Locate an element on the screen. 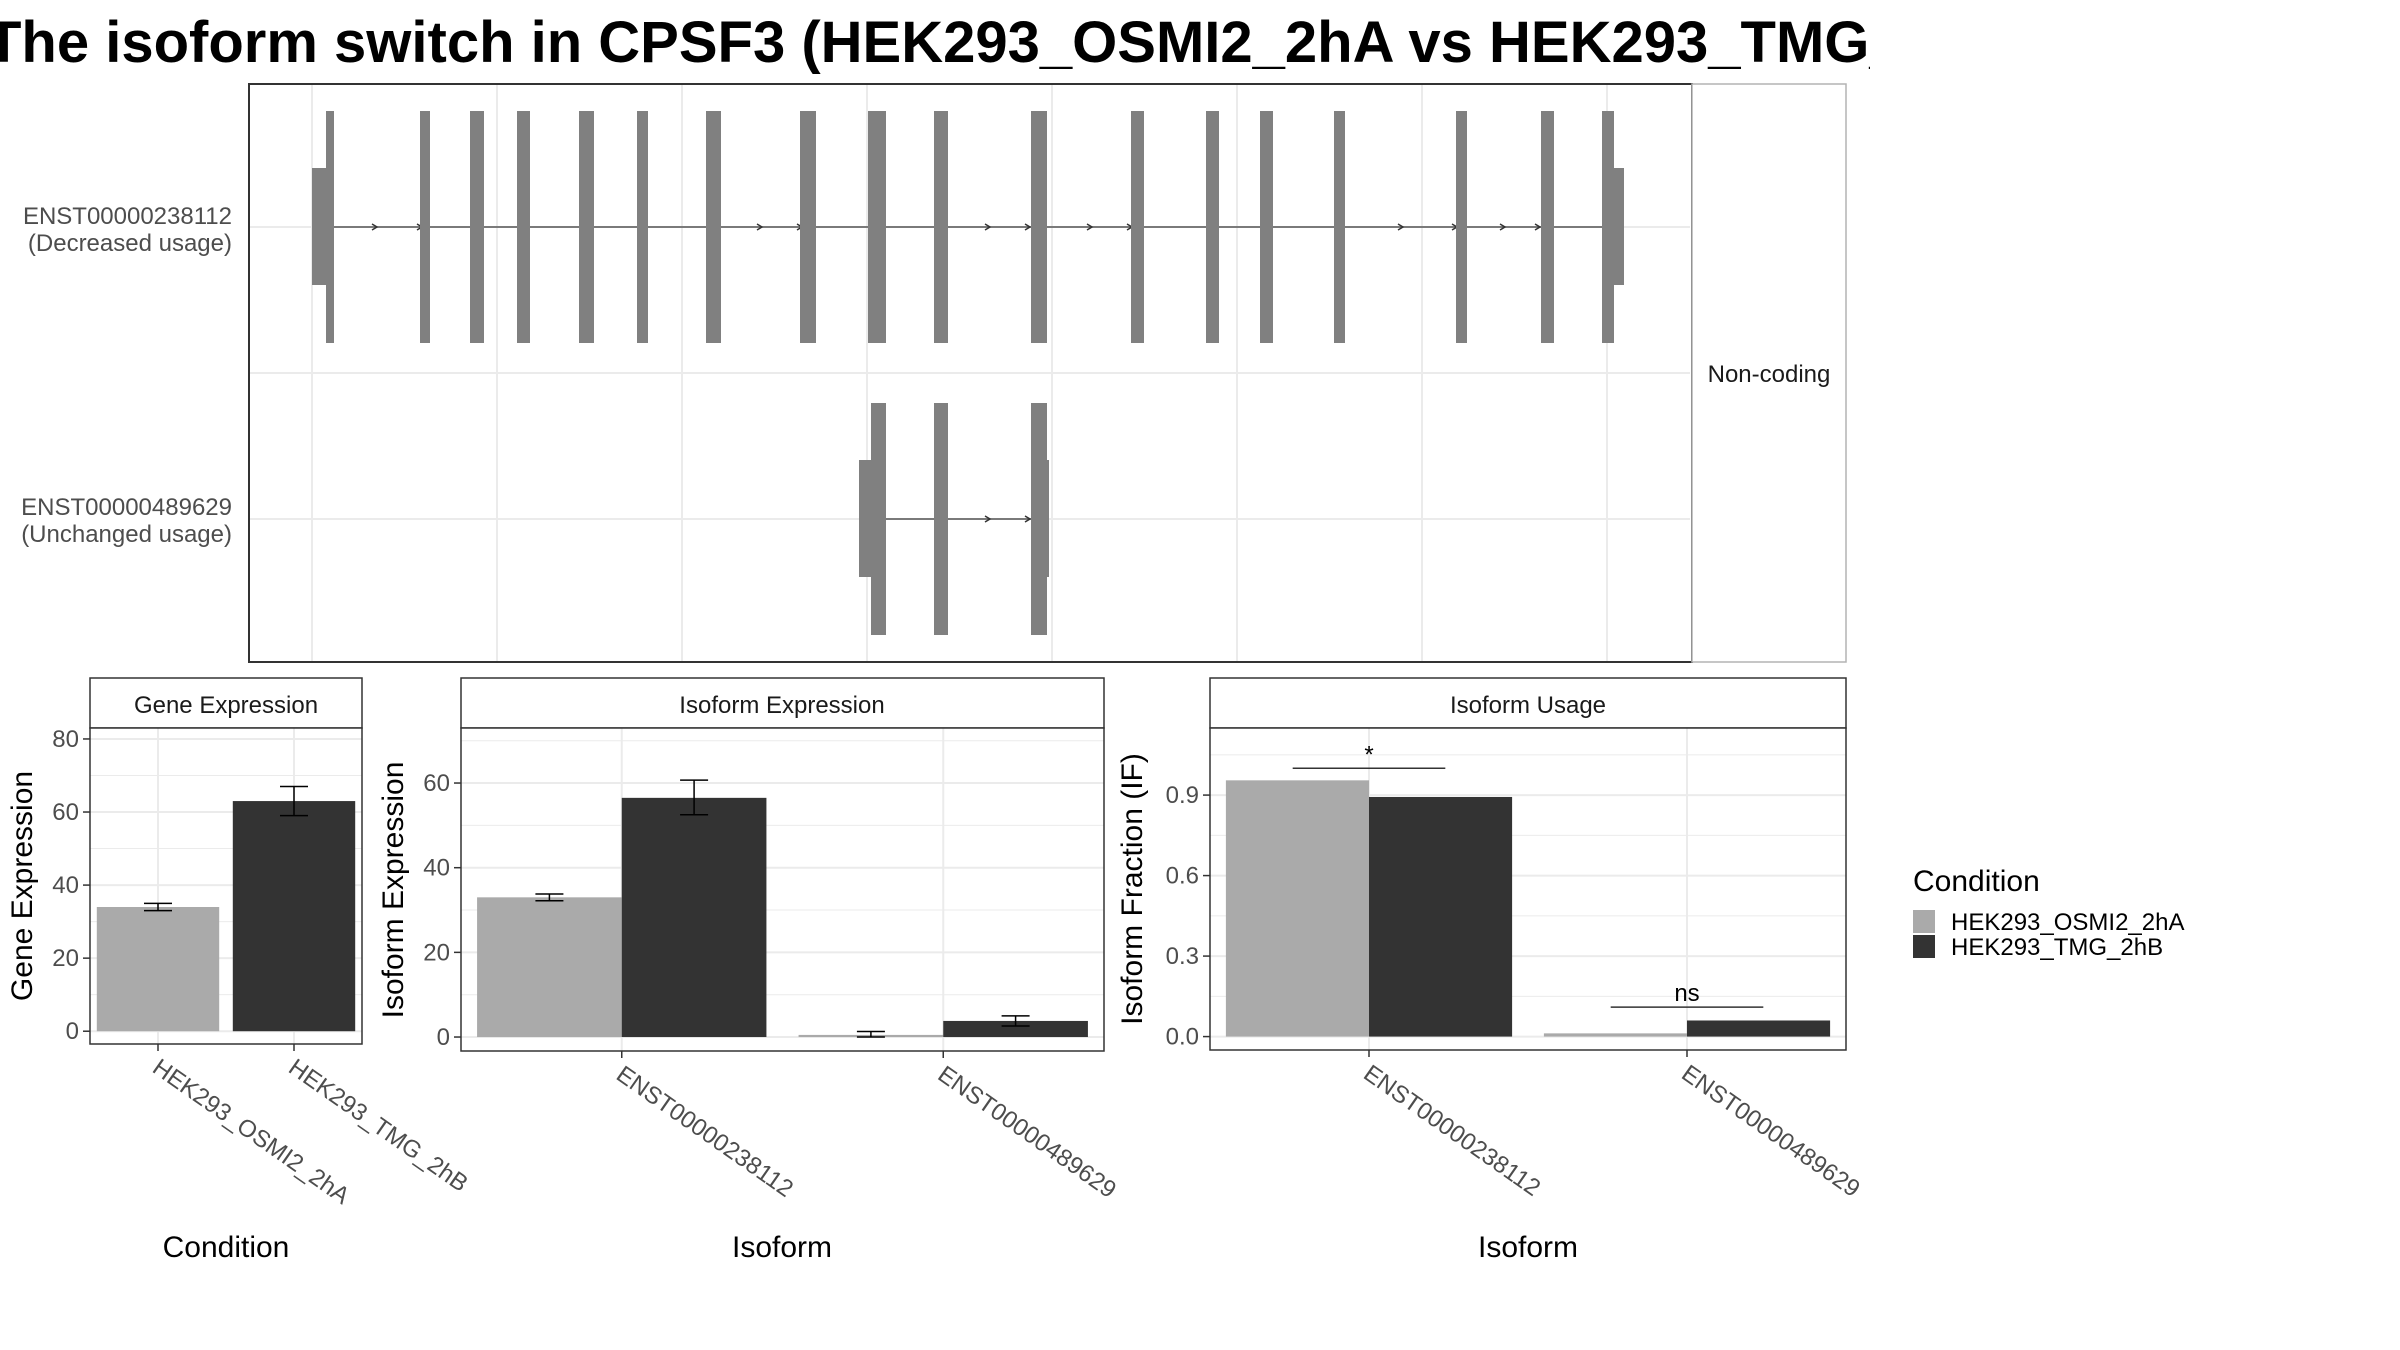 Image resolution: width=2400 pixels, height=1350 pixels. y-tick-label: 80 is located at coordinates (65, 739).